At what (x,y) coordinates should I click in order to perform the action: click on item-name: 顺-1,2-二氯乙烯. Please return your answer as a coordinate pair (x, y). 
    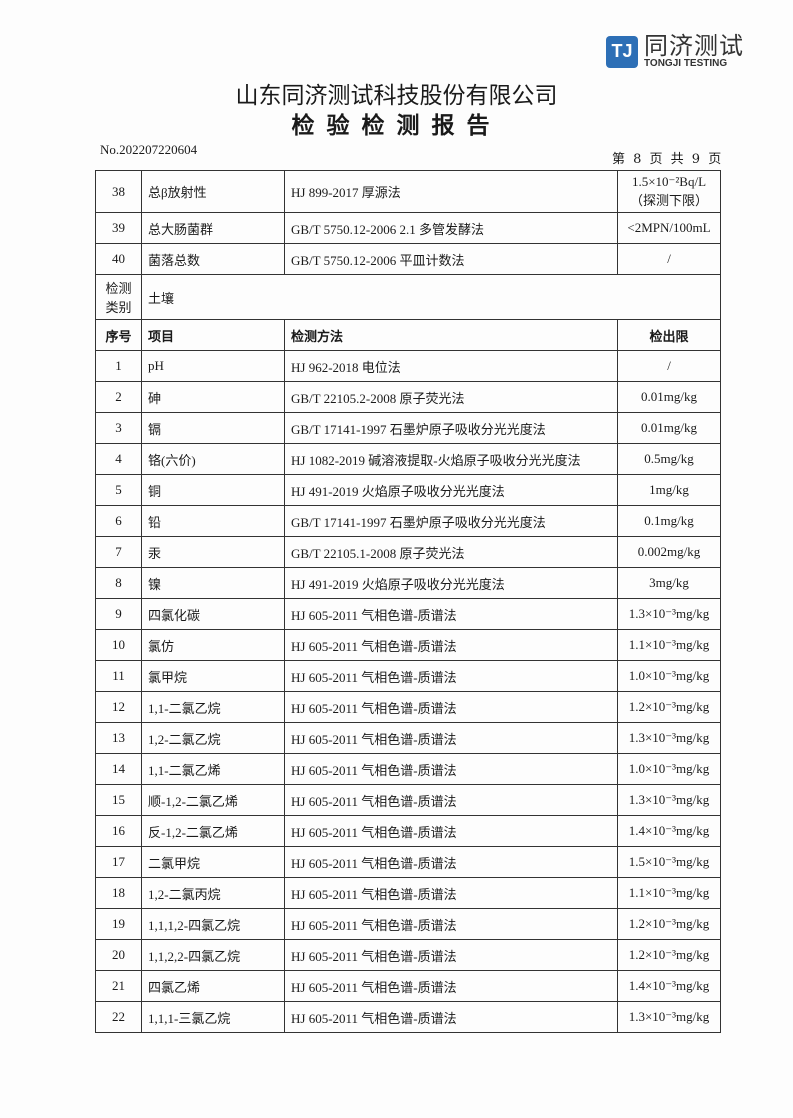
    Looking at the image, I should click on (213, 800).